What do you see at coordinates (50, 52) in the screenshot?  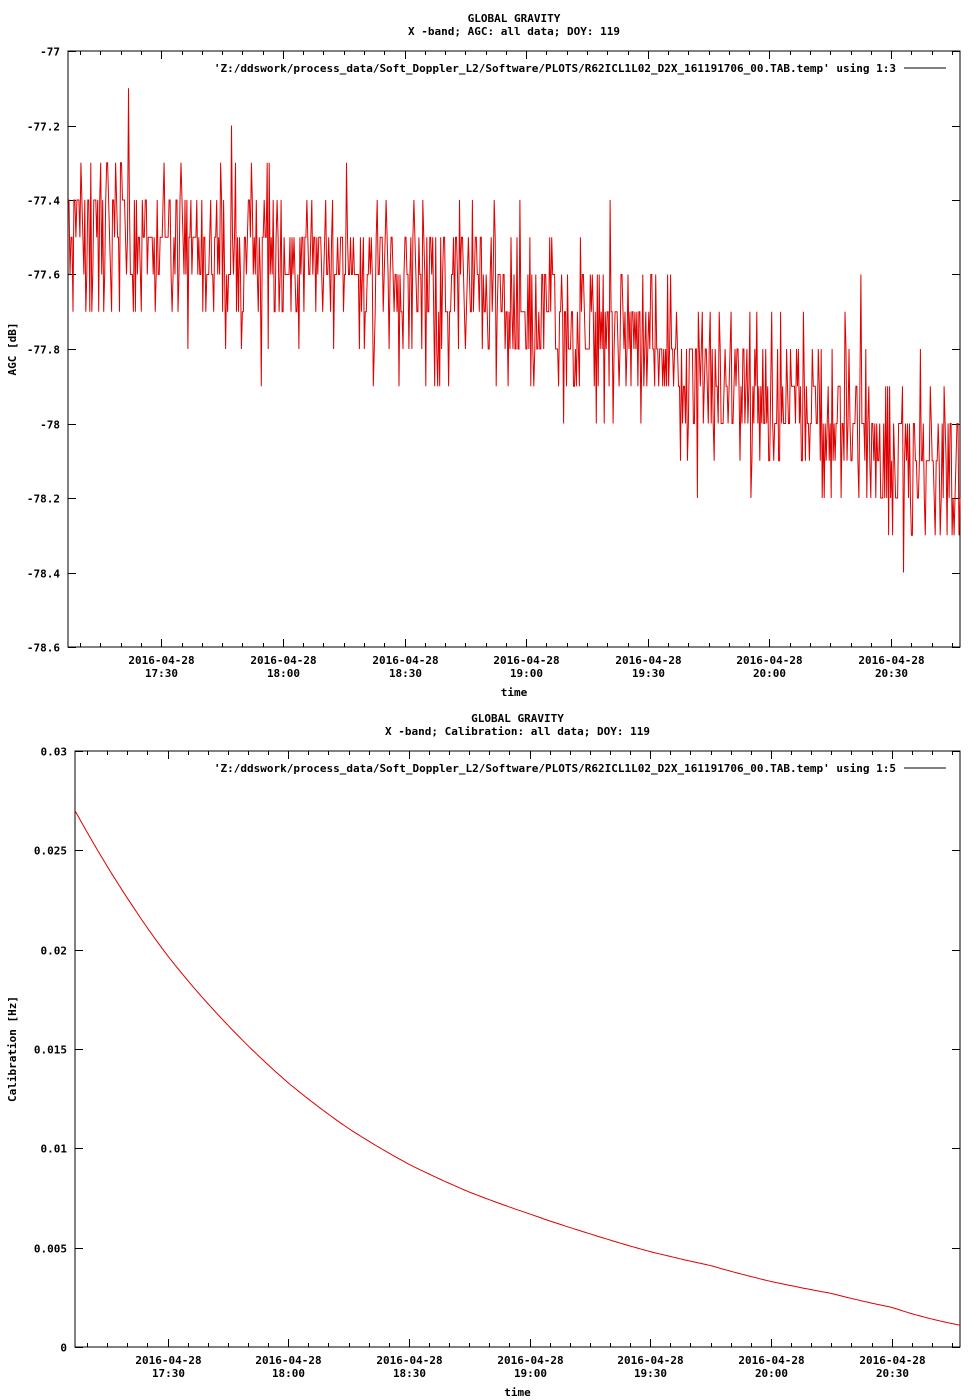 I see `agc-y-tick-label: -77` at bounding box center [50, 52].